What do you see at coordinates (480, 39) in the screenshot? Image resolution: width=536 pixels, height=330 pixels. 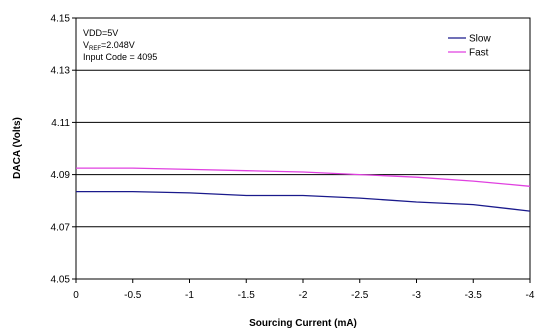 I see `legend-label-slow: Slow` at bounding box center [480, 39].